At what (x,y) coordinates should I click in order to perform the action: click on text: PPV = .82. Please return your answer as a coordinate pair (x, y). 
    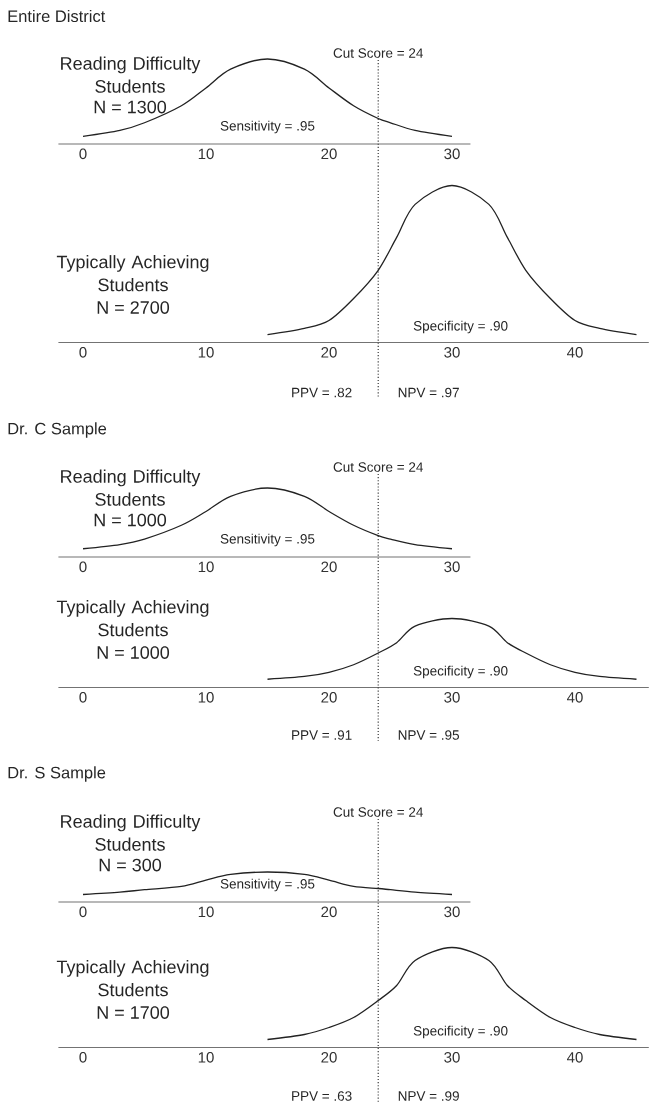
    Looking at the image, I should click on (322, 392).